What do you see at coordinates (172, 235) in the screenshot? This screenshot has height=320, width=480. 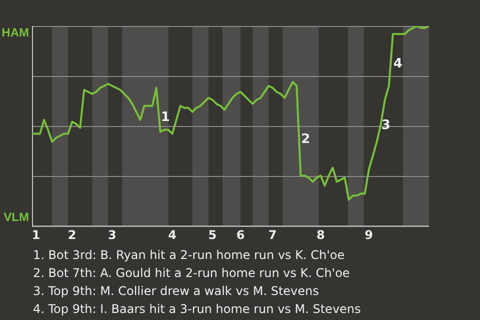 I see `x-tick-label: 4` at bounding box center [172, 235].